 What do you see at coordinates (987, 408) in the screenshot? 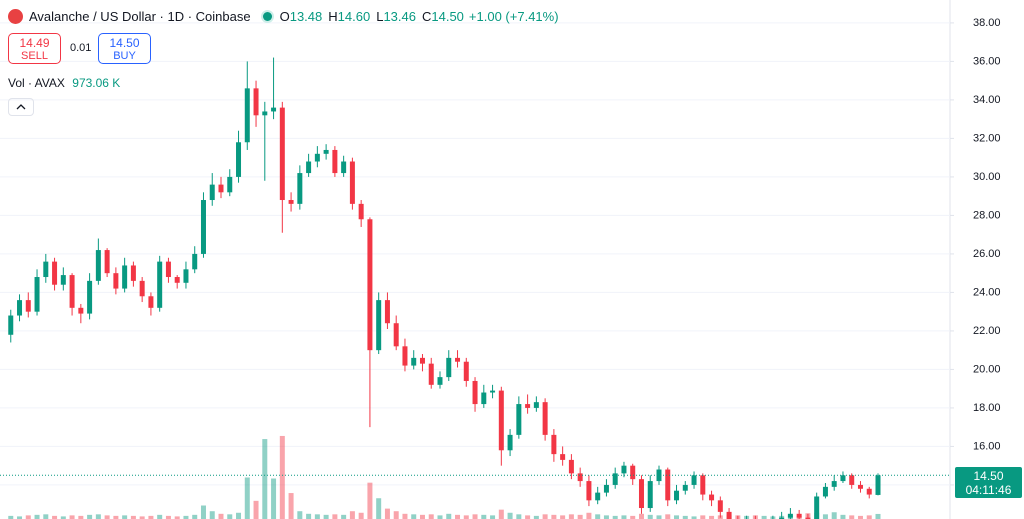
I see `y-tick-label: 18.00` at bounding box center [987, 408].